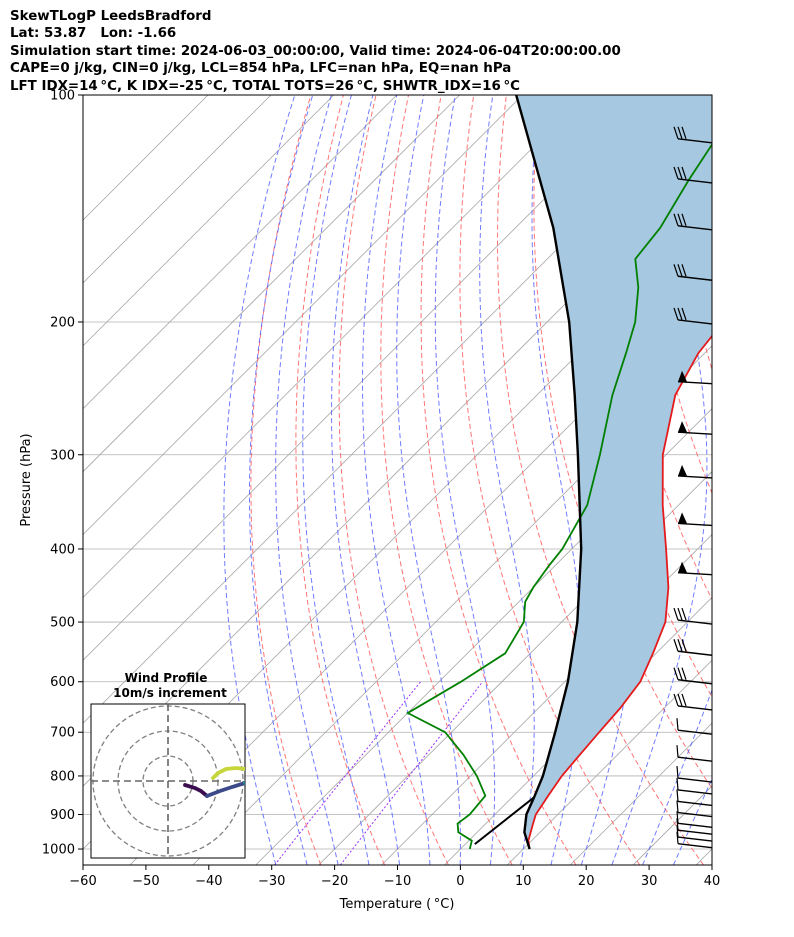  What do you see at coordinates (145, 881) in the screenshot?
I see `x-axis-tick-label: −50` at bounding box center [145, 881].